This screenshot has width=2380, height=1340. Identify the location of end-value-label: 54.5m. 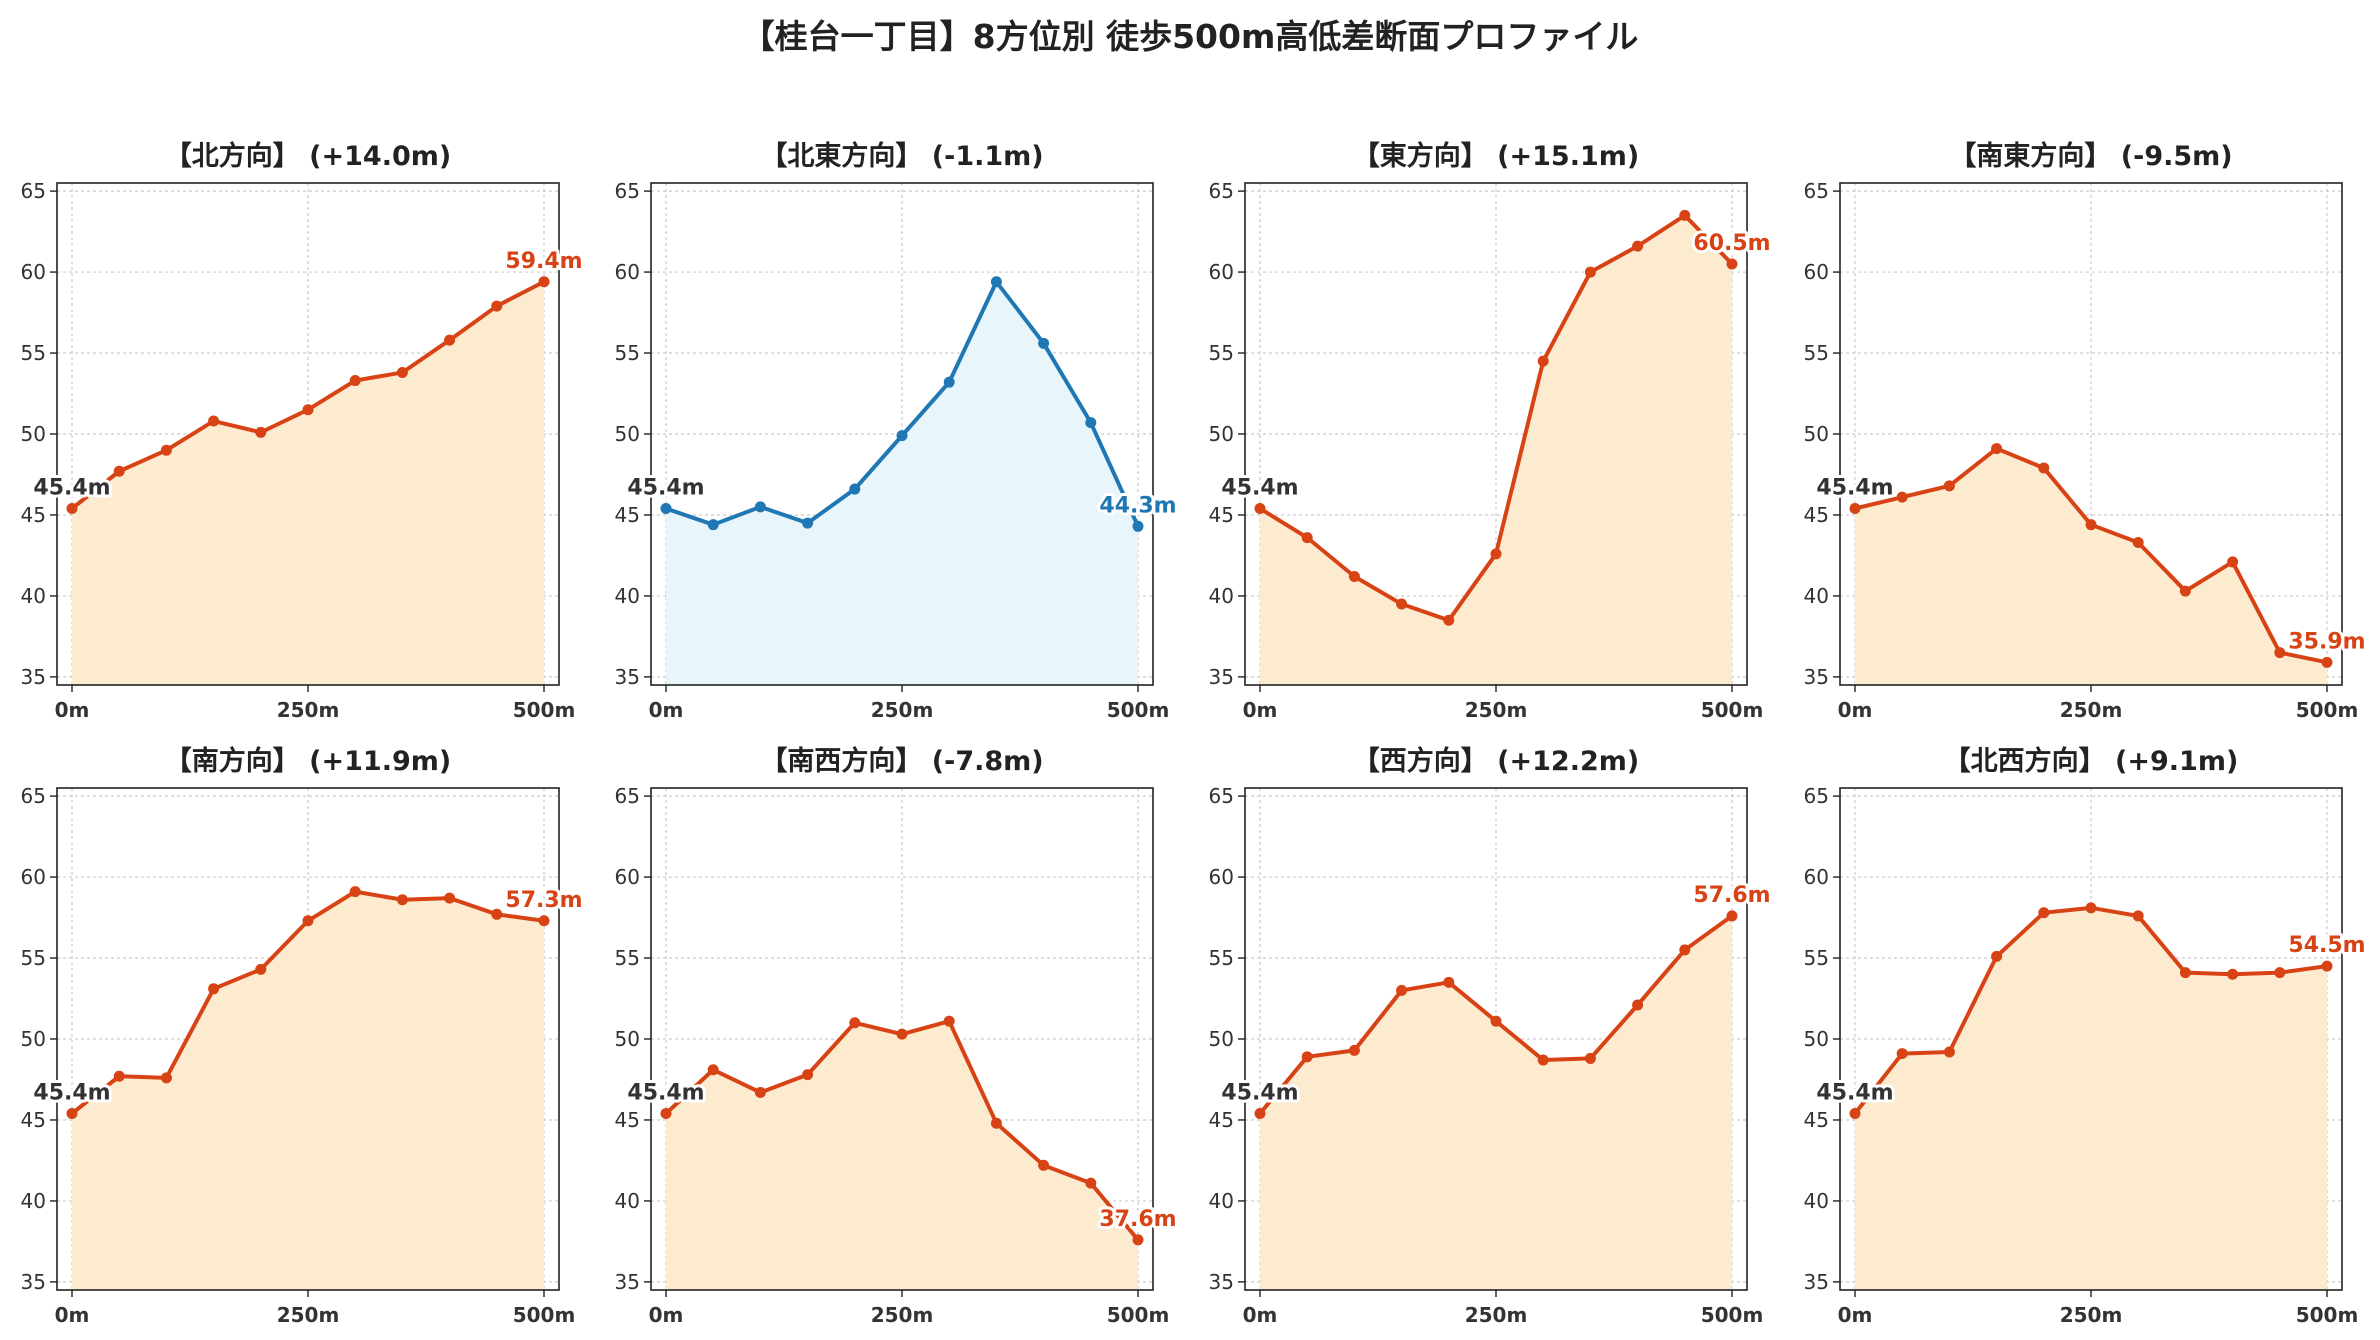
(2326, 945).